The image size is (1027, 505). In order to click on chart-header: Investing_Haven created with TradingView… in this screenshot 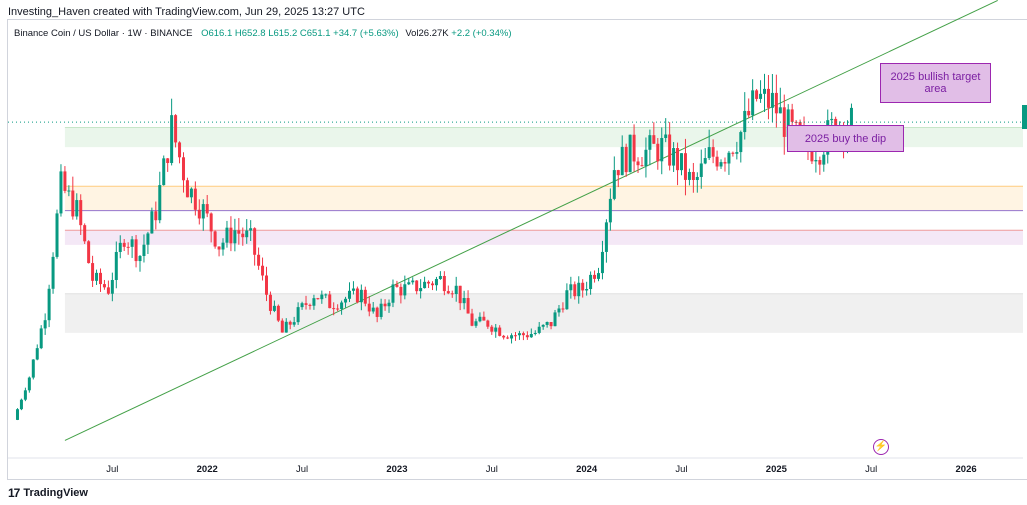, I will do `click(186, 12)`.